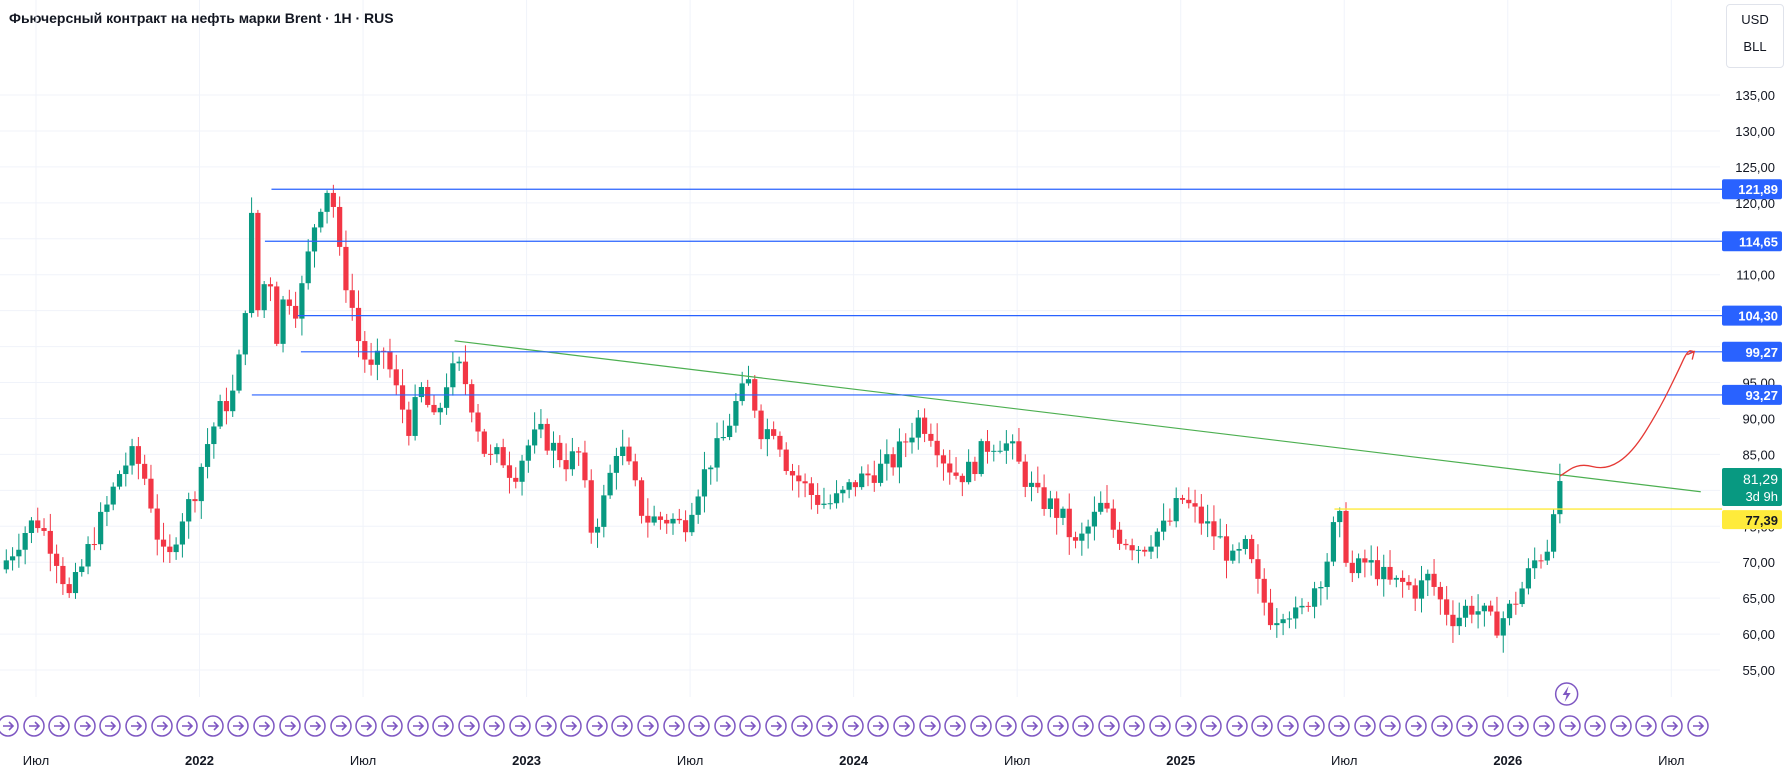  Describe the element at coordinates (1627, 413) in the screenshot. I see `projection-curve` at that location.